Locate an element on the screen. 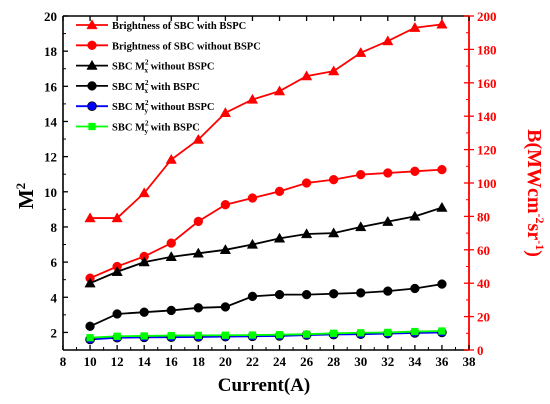 This screenshot has height=404, width=550. y-tick-label: 10 is located at coordinates (50, 192).